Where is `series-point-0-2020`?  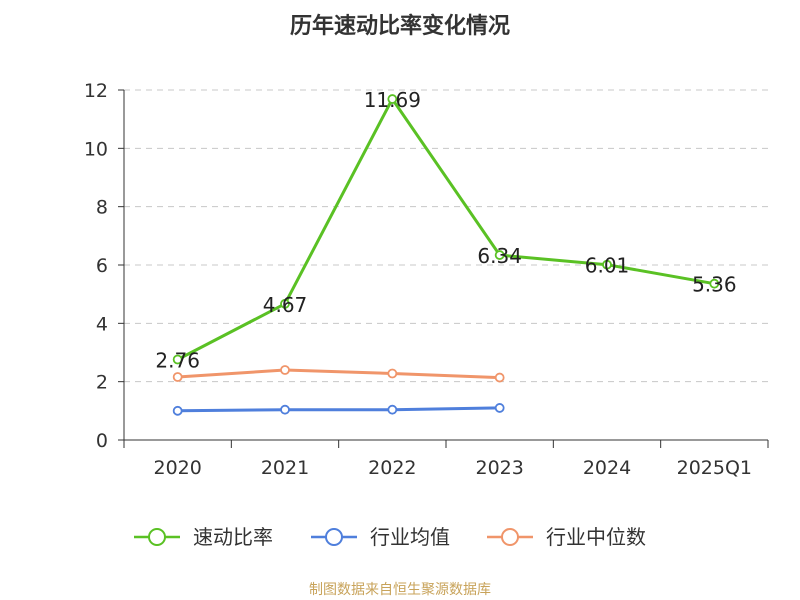 series-point-0-2020 is located at coordinates (177, 359).